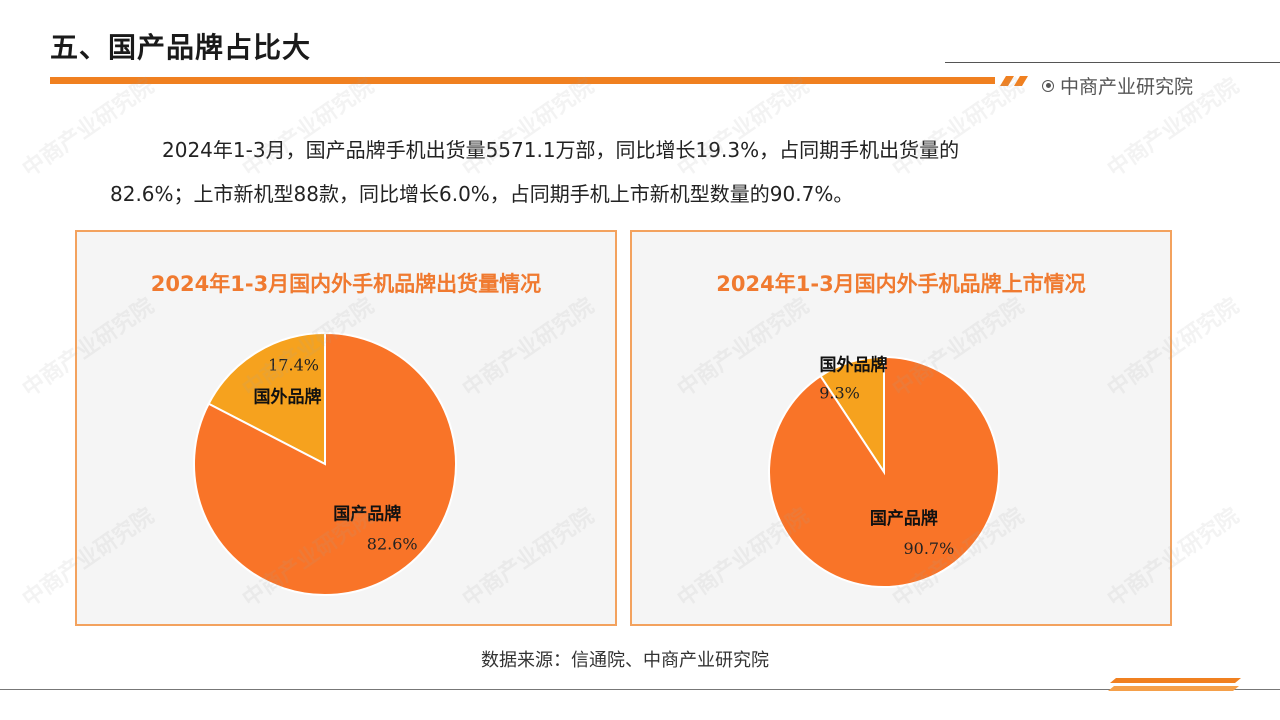  What do you see at coordinates (522, 80) in the screenshot?
I see `header-accent-bar` at bounding box center [522, 80].